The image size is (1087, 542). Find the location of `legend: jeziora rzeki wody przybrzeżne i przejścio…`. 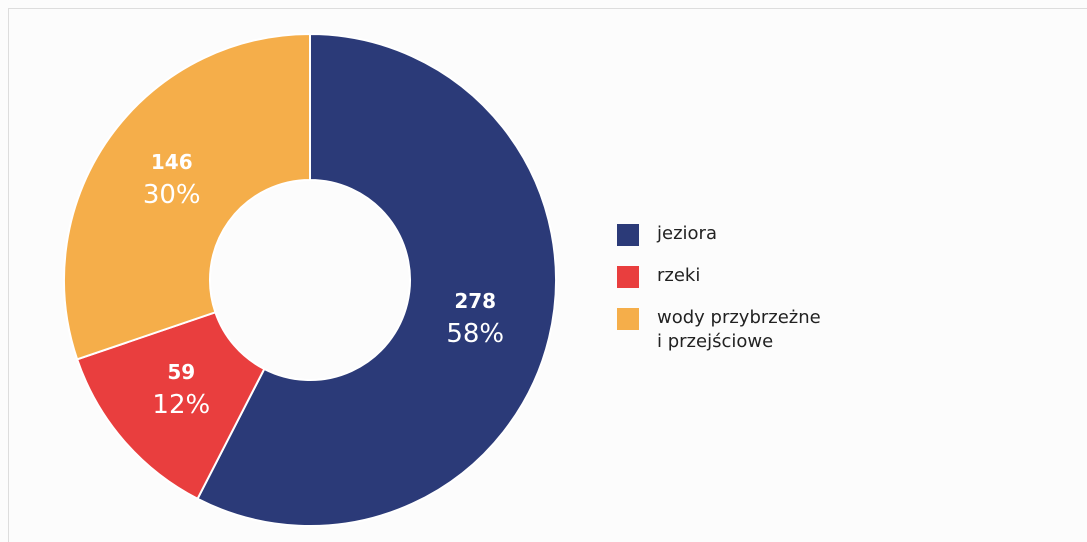

legend: jeziora rzeki wody przybrzeżne i przejścio… is located at coordinates (719, 297).